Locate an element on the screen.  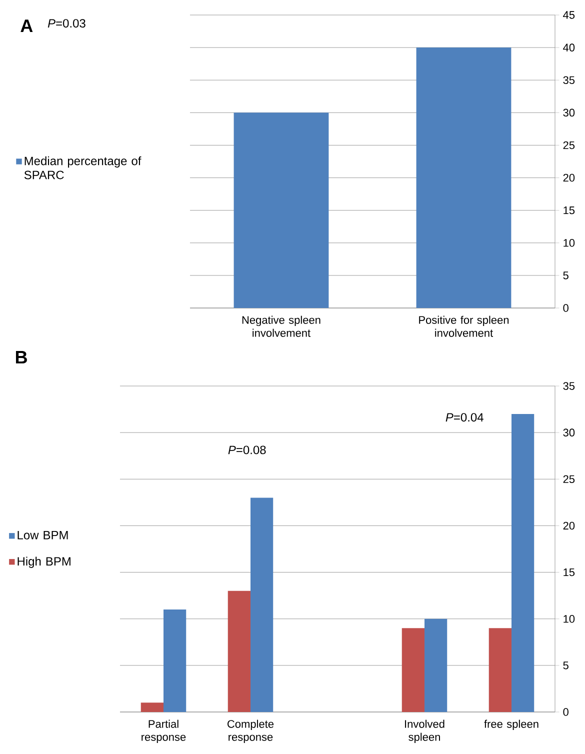
x-tick-label: free spleen is located at coordinates (511, 725).